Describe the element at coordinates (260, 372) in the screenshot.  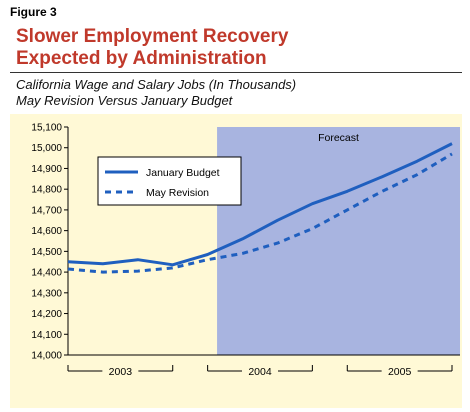
I see `year-label: 2004` at that location.